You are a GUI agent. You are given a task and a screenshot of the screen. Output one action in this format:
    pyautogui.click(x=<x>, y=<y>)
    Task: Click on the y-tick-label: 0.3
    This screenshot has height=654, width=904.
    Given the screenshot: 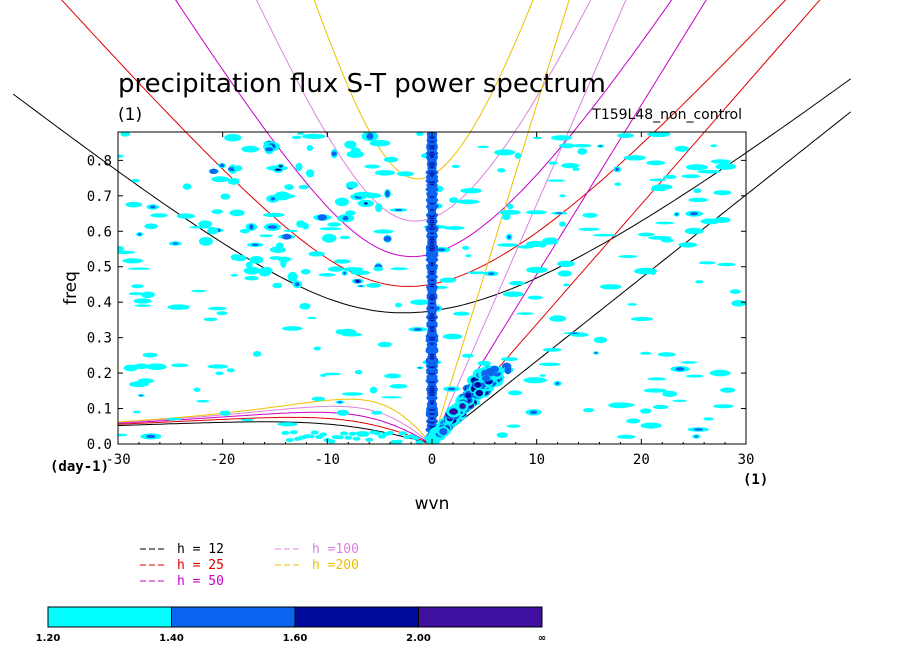 What is the action you would take?
    pyautogui.click(x=99, y=339)
    